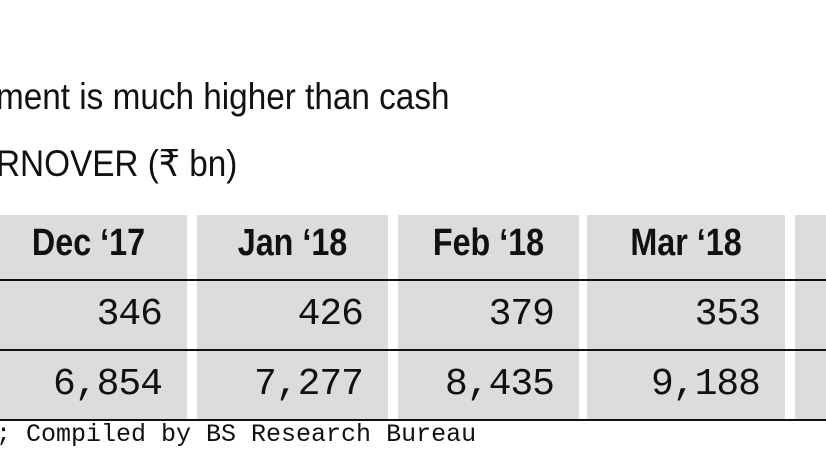 This screenshot has width=826, height=465. Describe the element at coordinates (88, 243) in the screenshot. I see `column-header: Dec ‘17` at that location.